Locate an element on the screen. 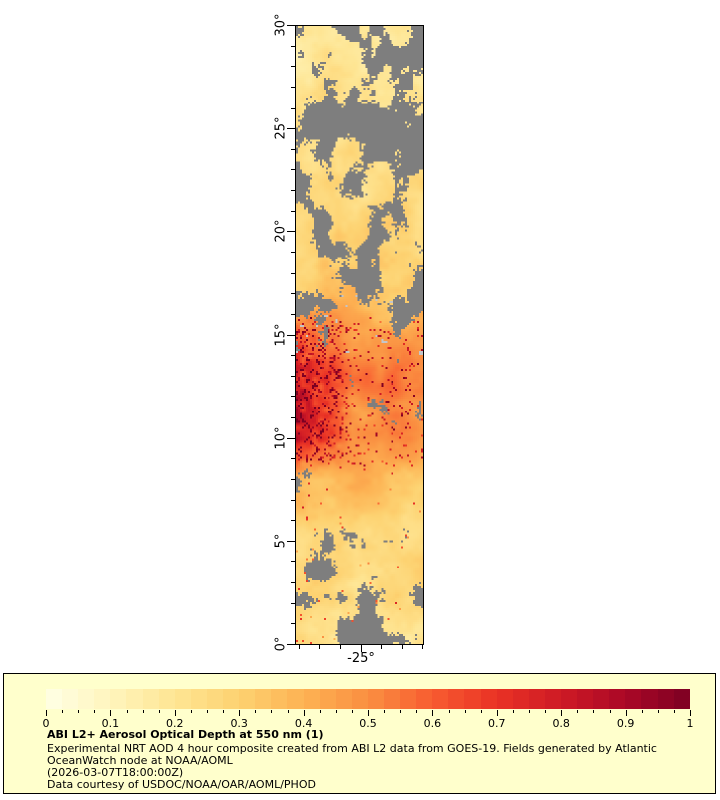  lat-axis-tick-label: 20° is located at coordinates (281, 231).